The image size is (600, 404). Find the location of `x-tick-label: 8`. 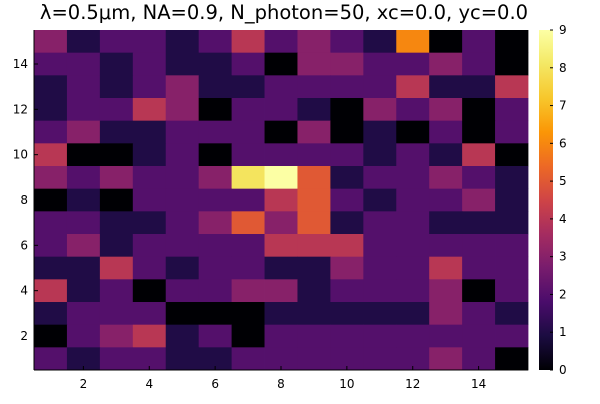

x-tick-label: 8 is located at coordinates (281, 384).